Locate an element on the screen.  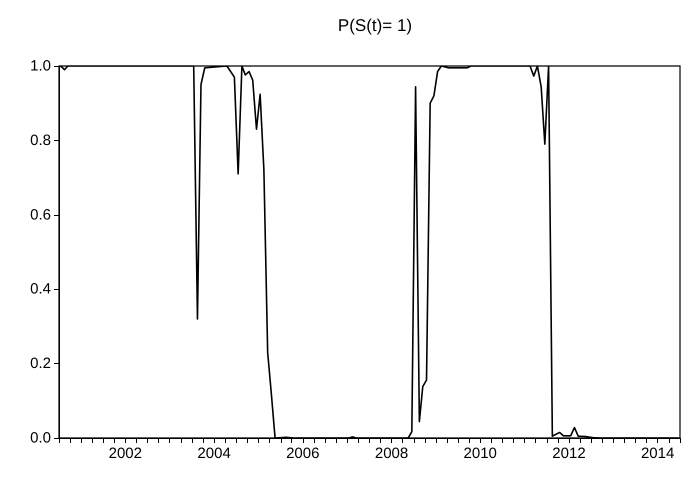
y-tick-label: 0.2 is located at coordinates (40, 363).